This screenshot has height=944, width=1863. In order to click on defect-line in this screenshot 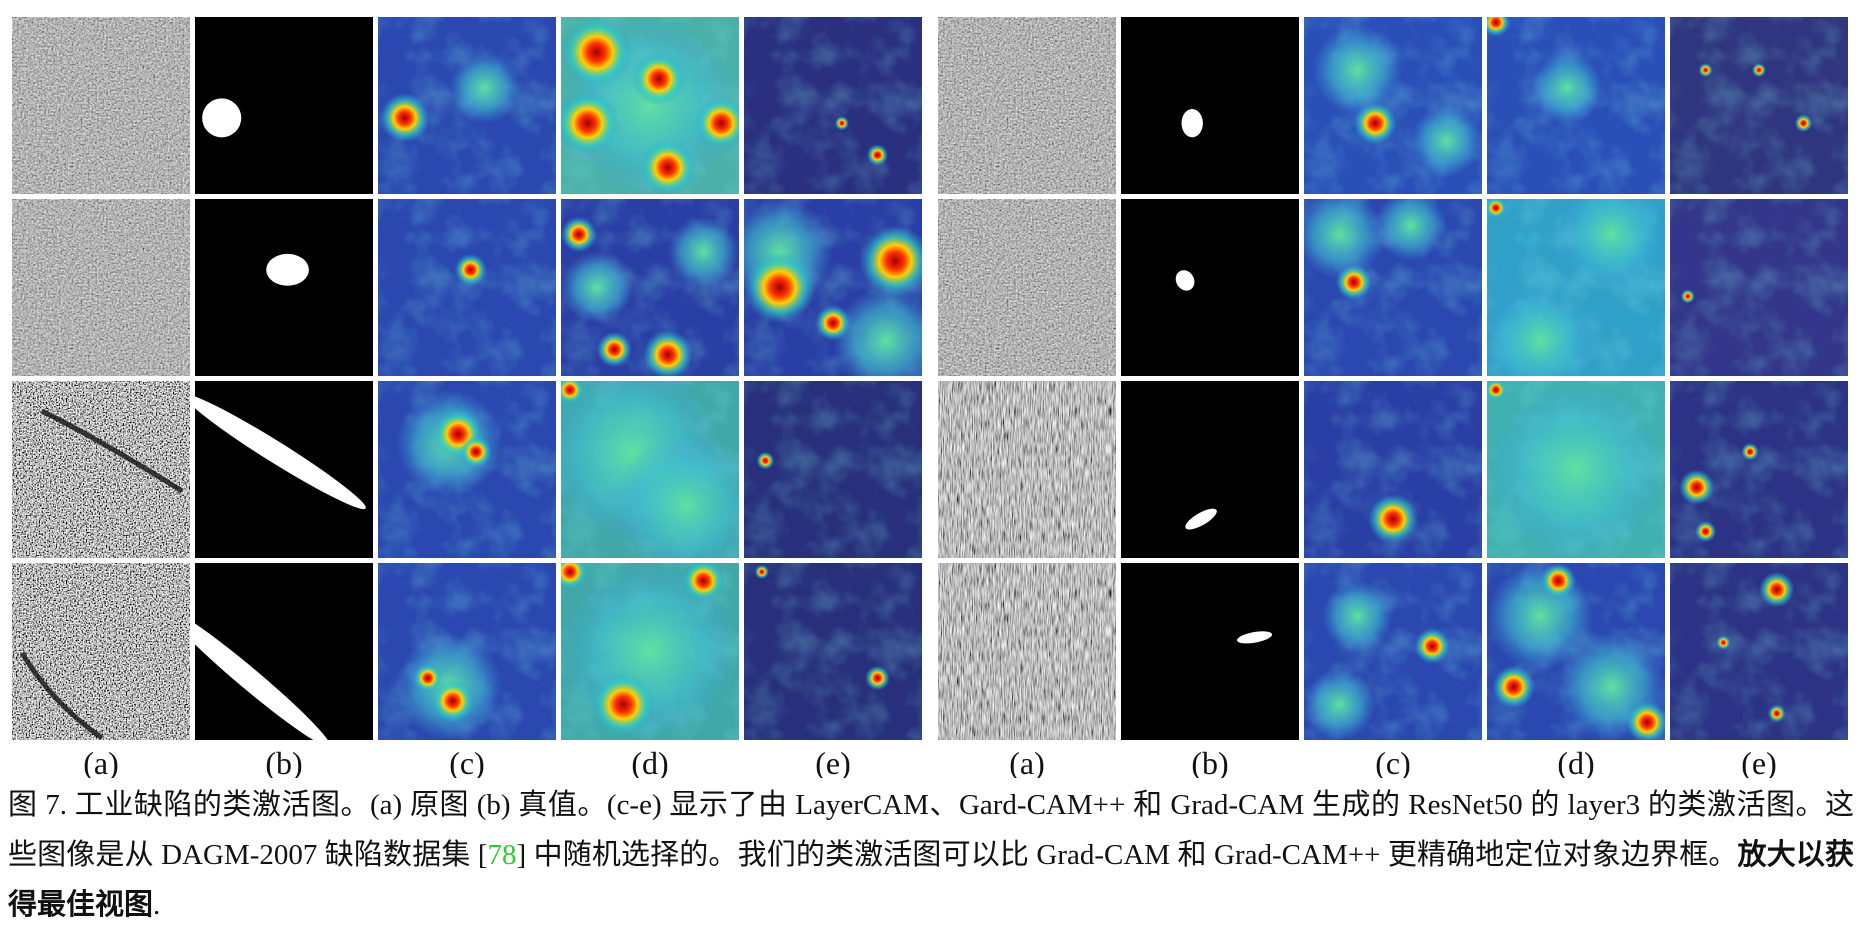, I will do `click(112, 451)`.